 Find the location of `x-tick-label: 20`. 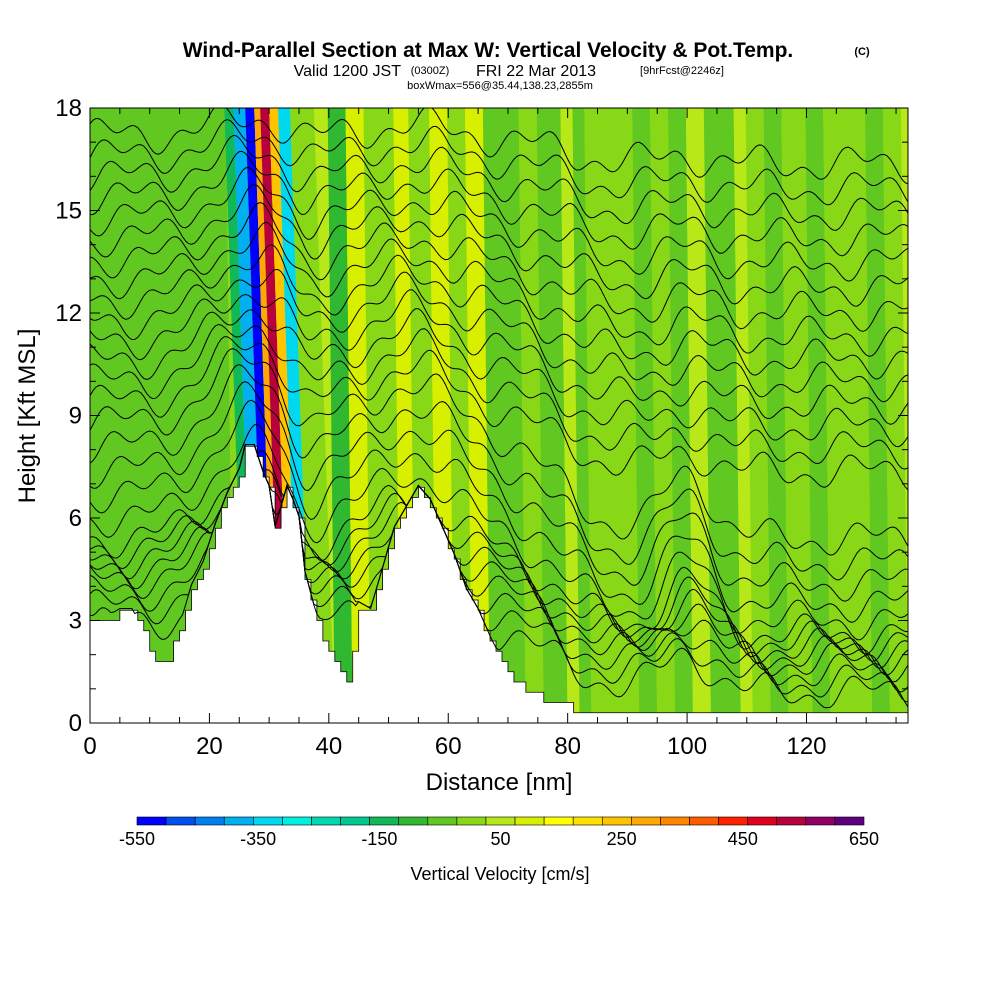

x-tick-label: 20 is located at coordinates (209, 746).